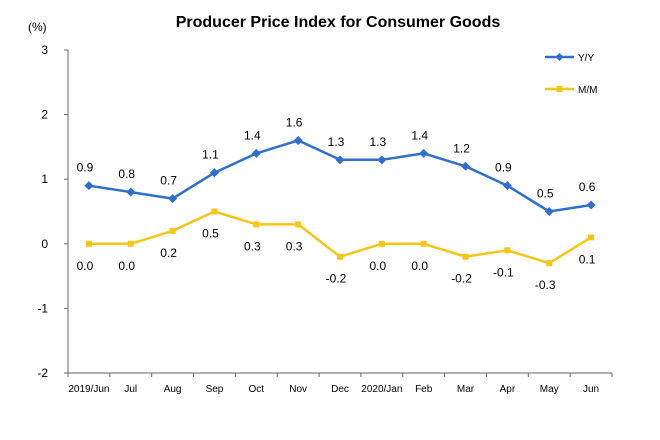 The image size is (660, 440). I want to click on data-label: 1.6, so click(294, 122).